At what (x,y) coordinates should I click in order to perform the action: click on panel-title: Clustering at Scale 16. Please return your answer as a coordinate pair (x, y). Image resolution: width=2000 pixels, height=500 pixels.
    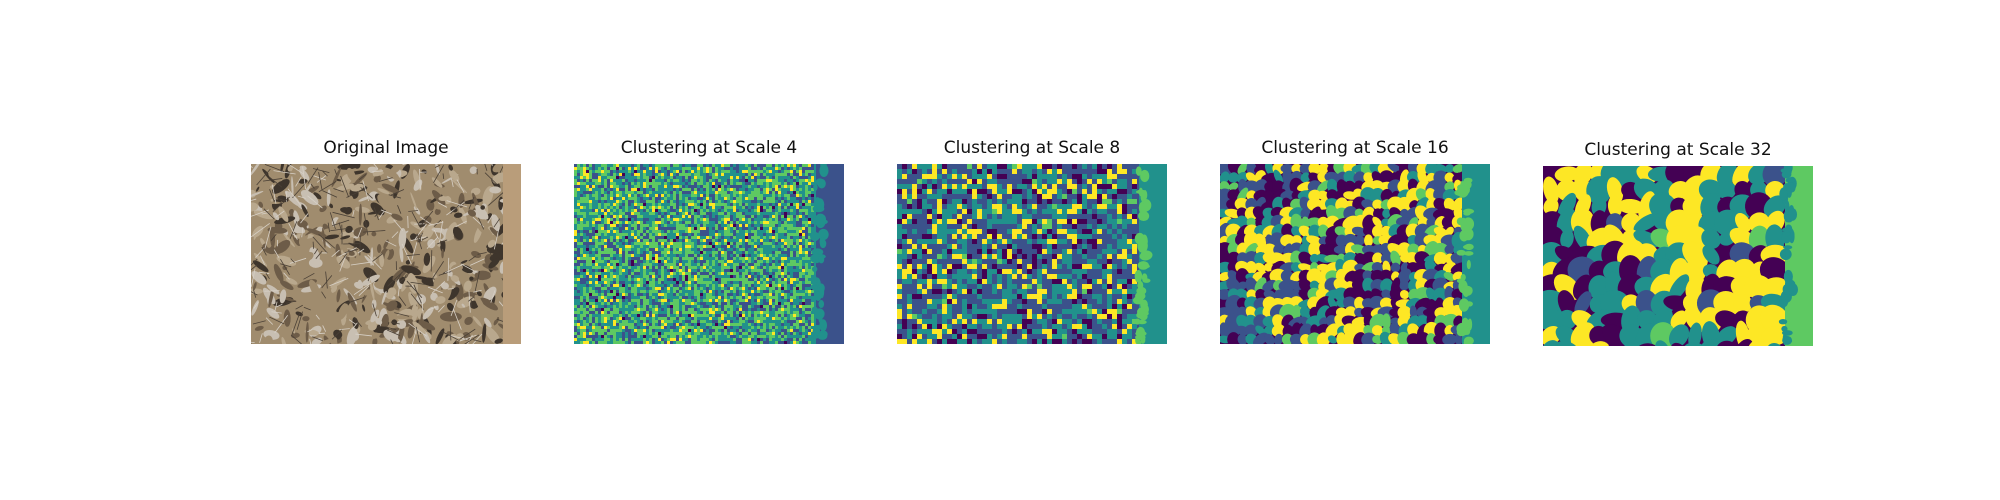
    Looking at the image, I should click on (1355, 148).